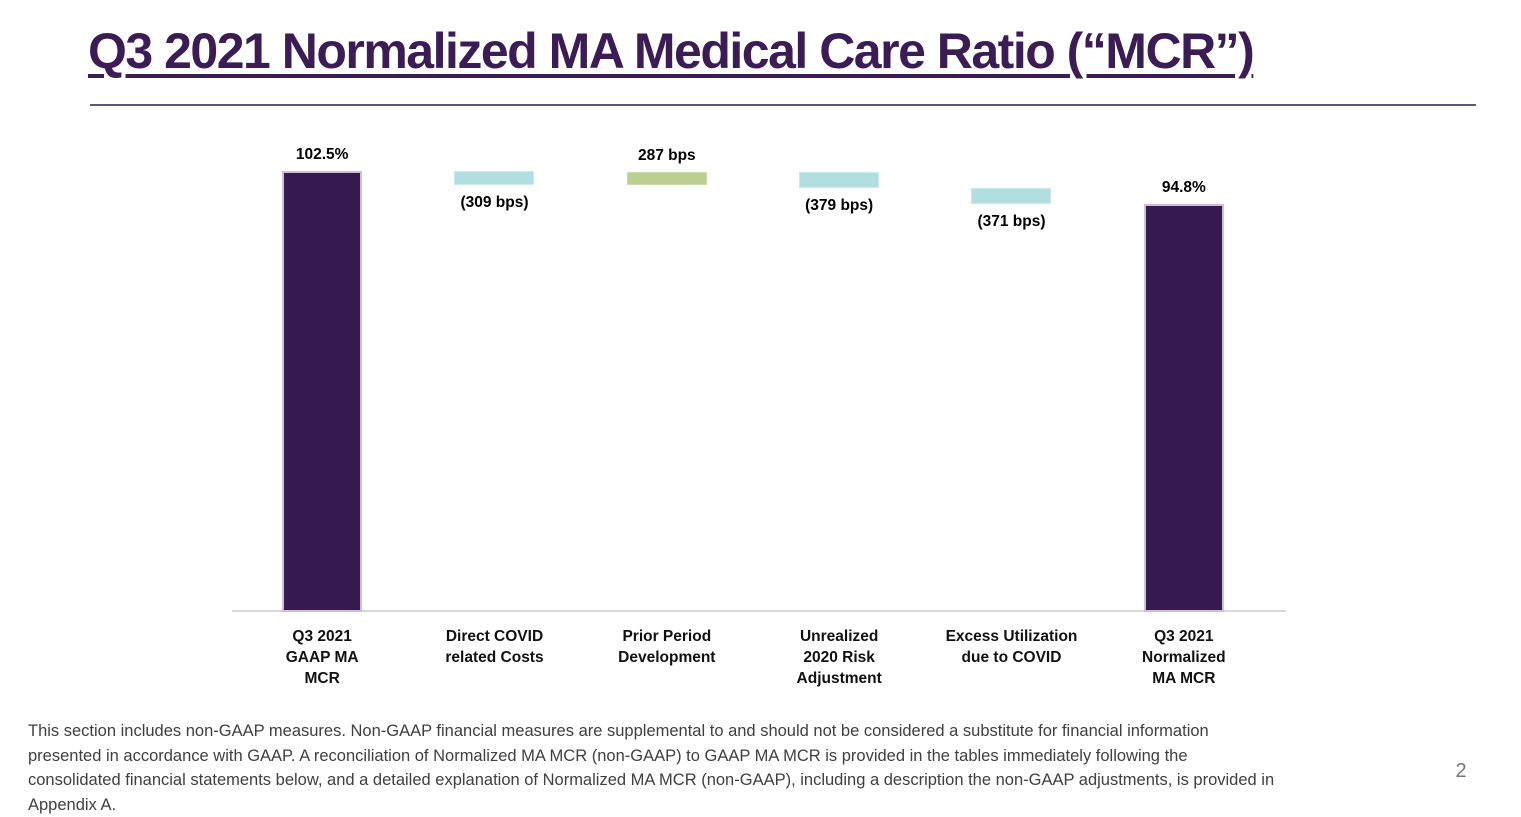 The image size is (1521, 817). Describe the element at coordinates (322, 391) in the screenshot. I see `bar-q3-2021-gaap-ma-mcr` at that location.